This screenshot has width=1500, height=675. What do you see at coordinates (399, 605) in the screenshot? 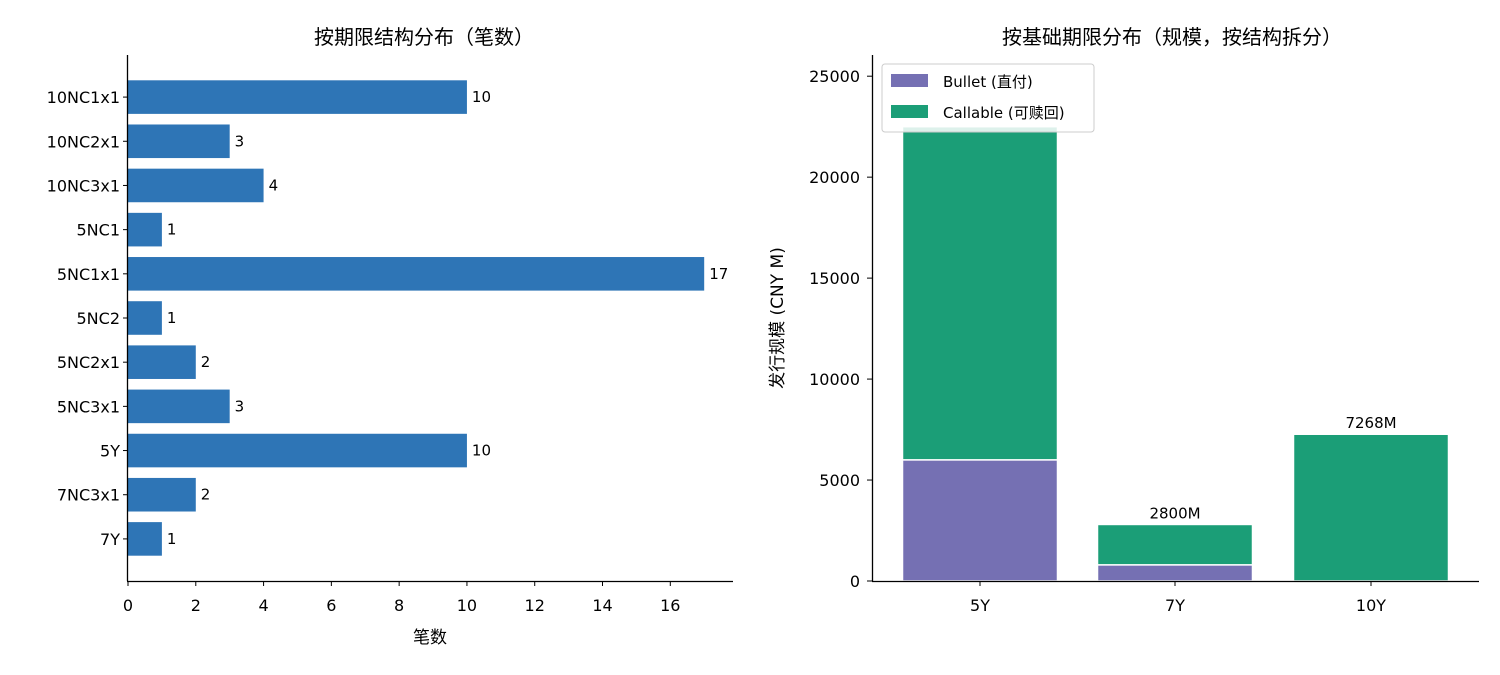
I see `x-tick-label: 8` at bounding box center [399, 605].